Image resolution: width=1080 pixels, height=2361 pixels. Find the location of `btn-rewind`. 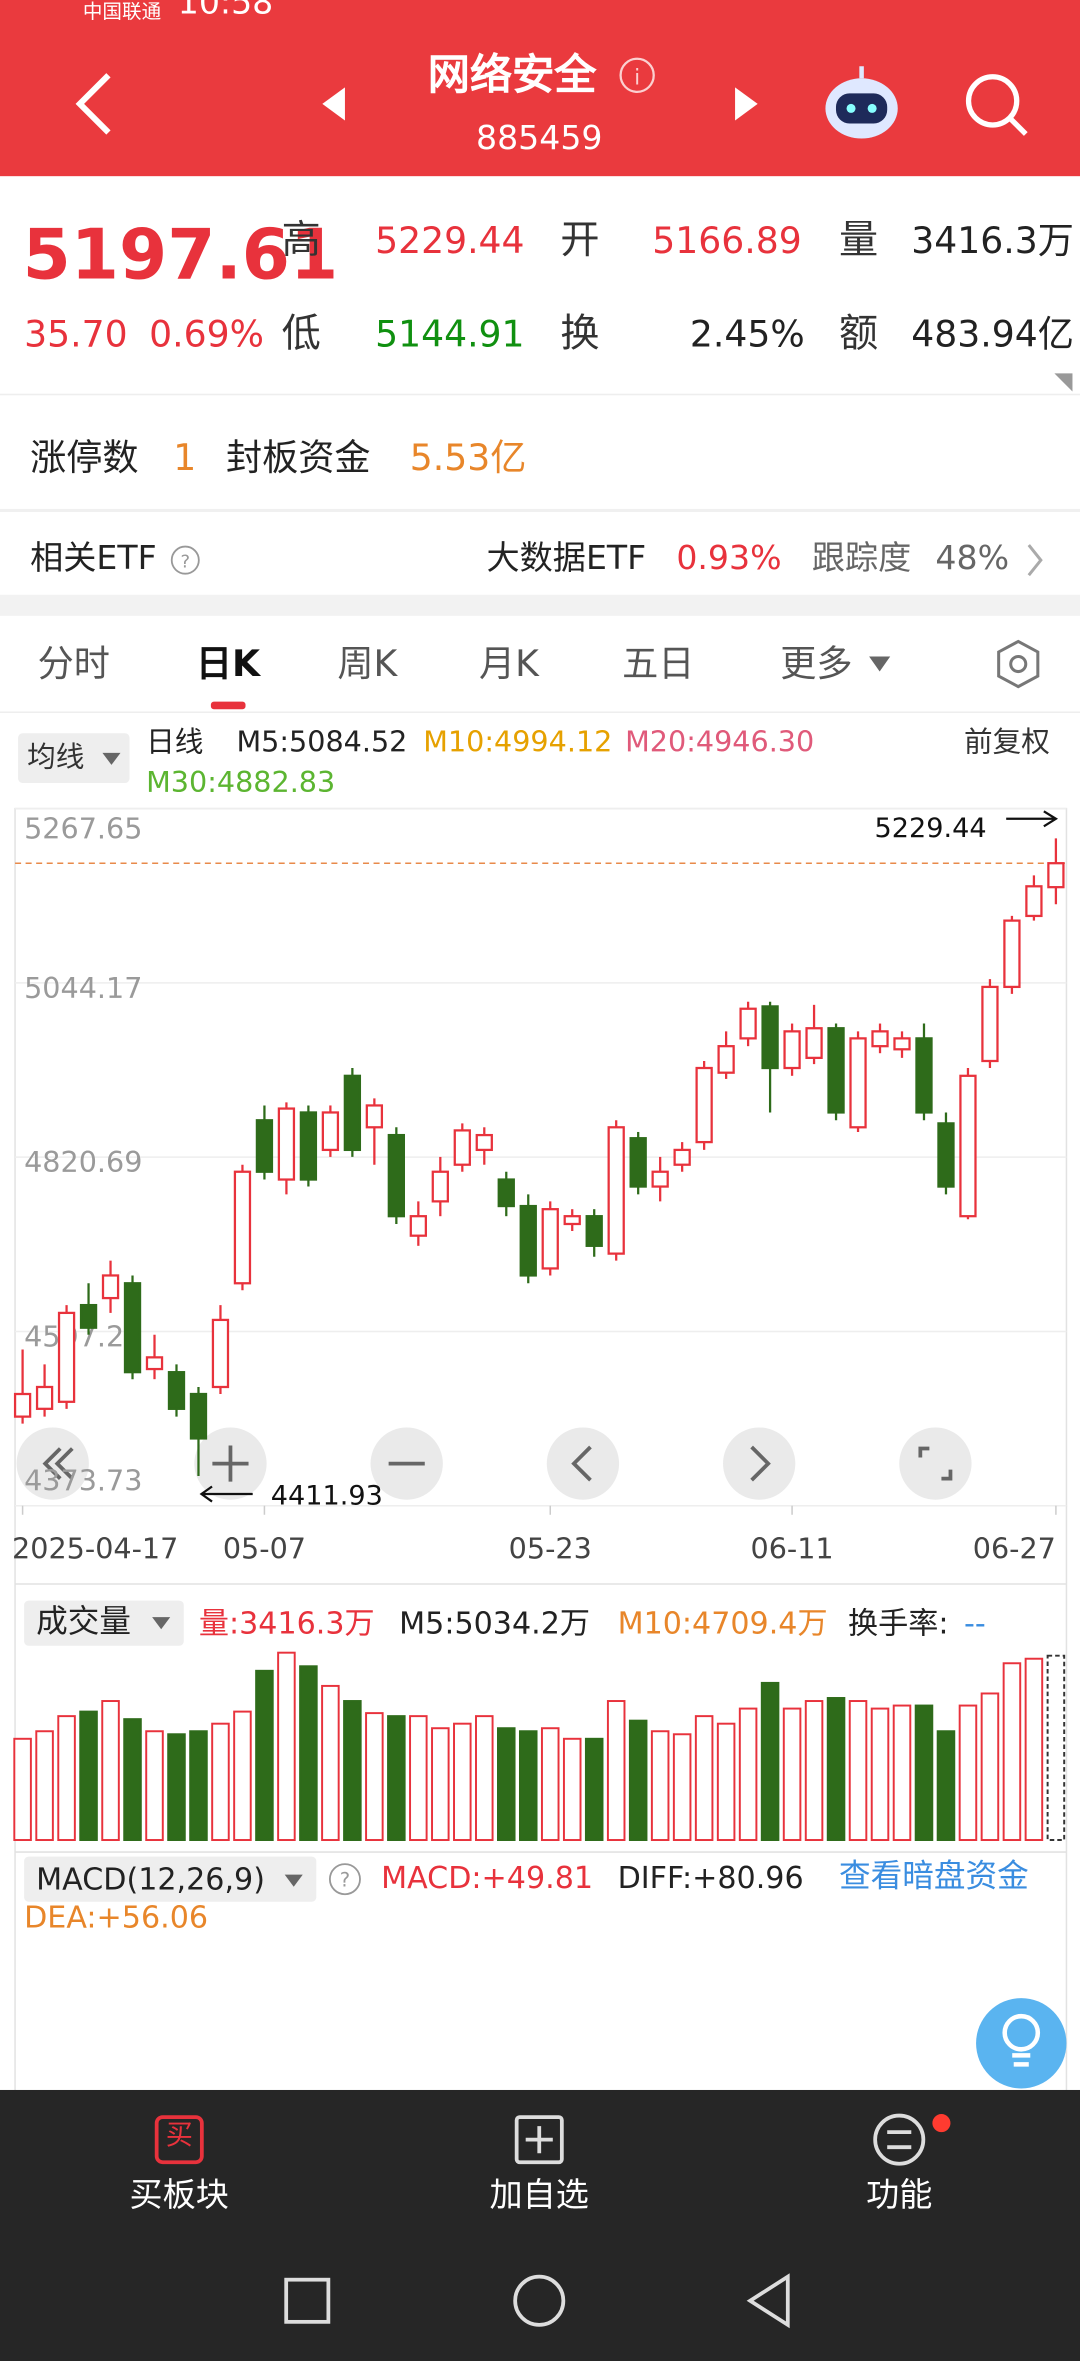

btn-rewind is located at coordinates (52, 1463).